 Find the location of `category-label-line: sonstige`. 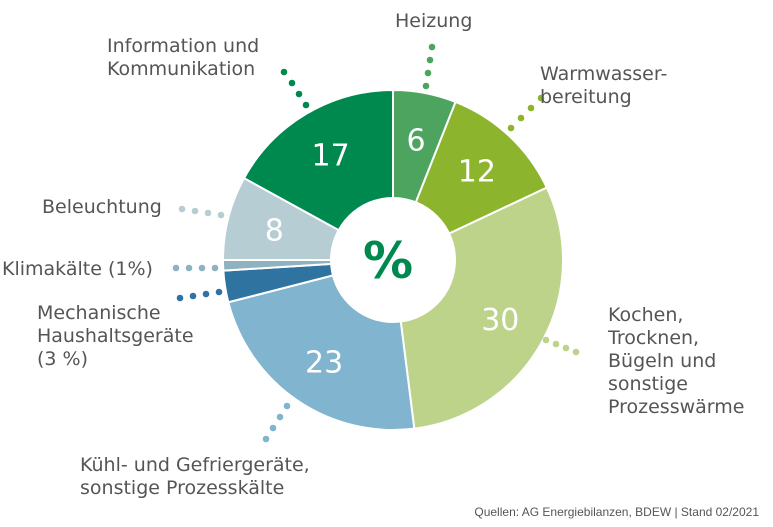

category-label-line: sonstige is located at coordinates (648, 384).